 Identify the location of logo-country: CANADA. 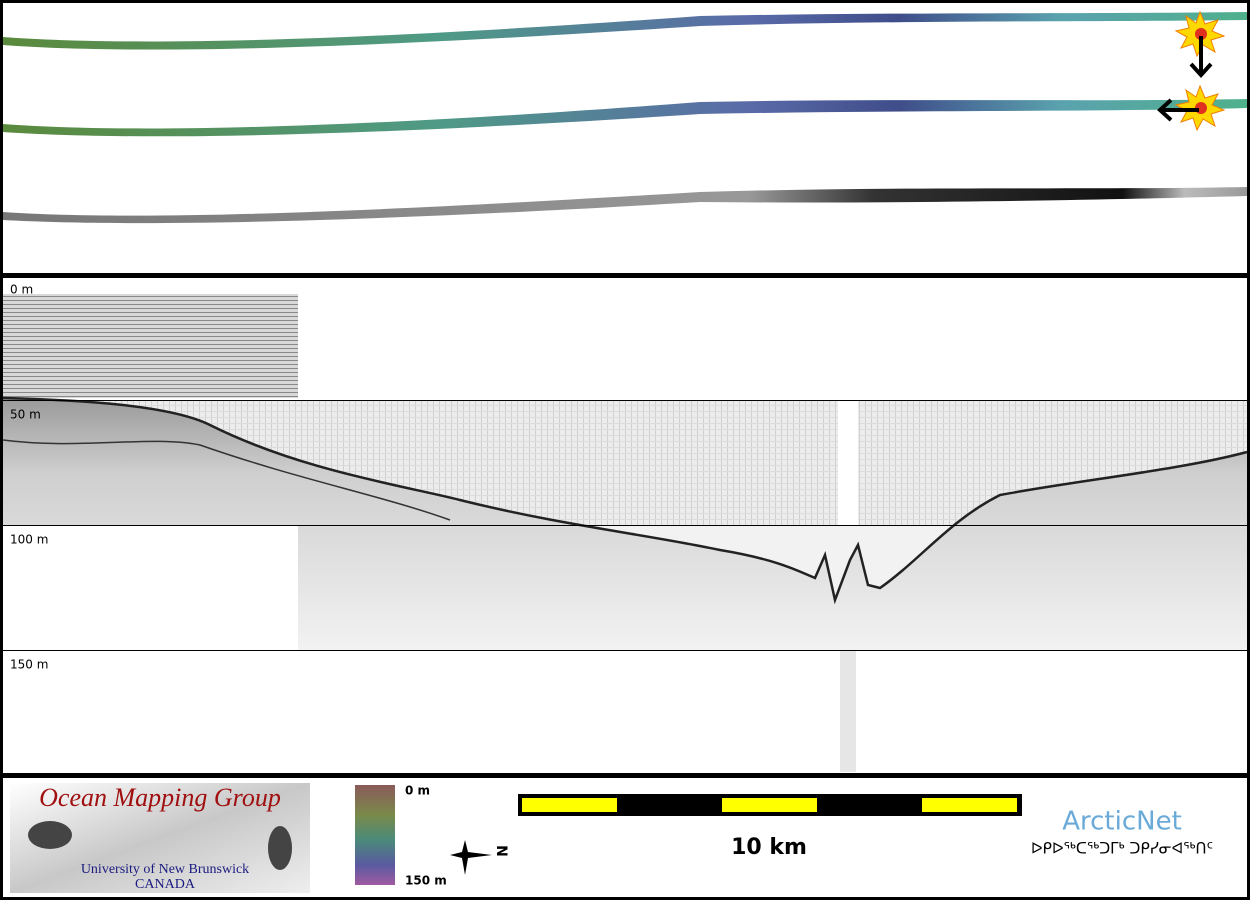
(165, 884).